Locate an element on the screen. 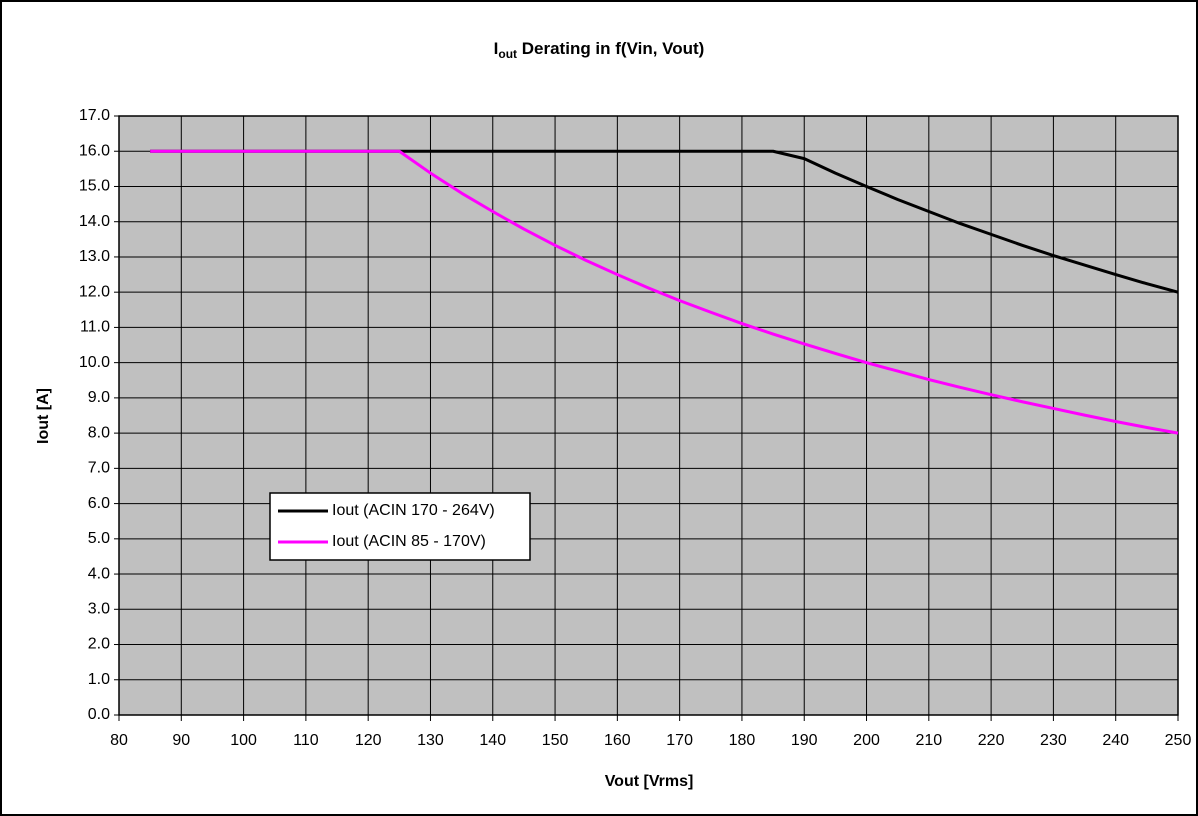 The image size is (1198, 816). y-tick-label: 8.0 is located at coordinates (99, 432).